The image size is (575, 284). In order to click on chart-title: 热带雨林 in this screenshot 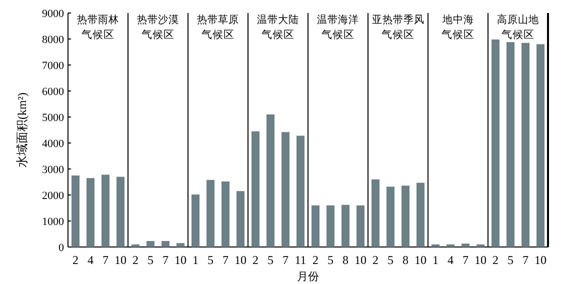, I will do `click(99, 19)`.